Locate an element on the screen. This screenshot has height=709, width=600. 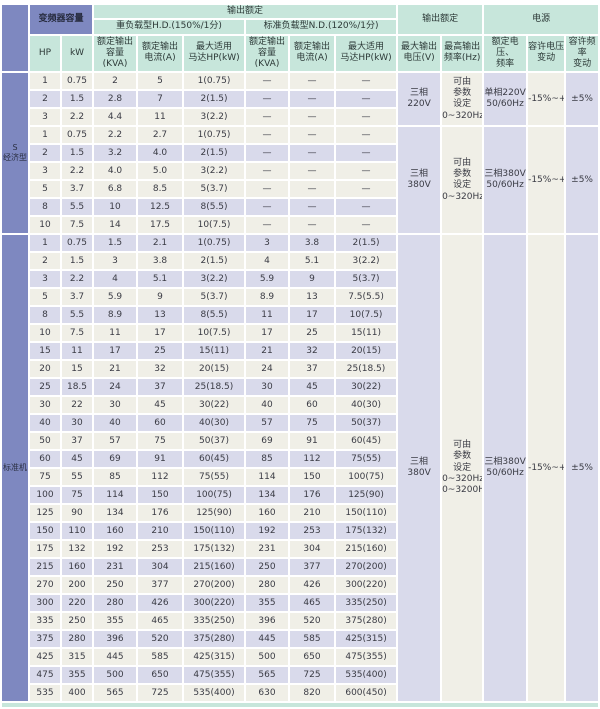
merged-freq-cell: 可由 参数 设定 0~320Hz 0~3200Hz is located at coordinates (462, 468).